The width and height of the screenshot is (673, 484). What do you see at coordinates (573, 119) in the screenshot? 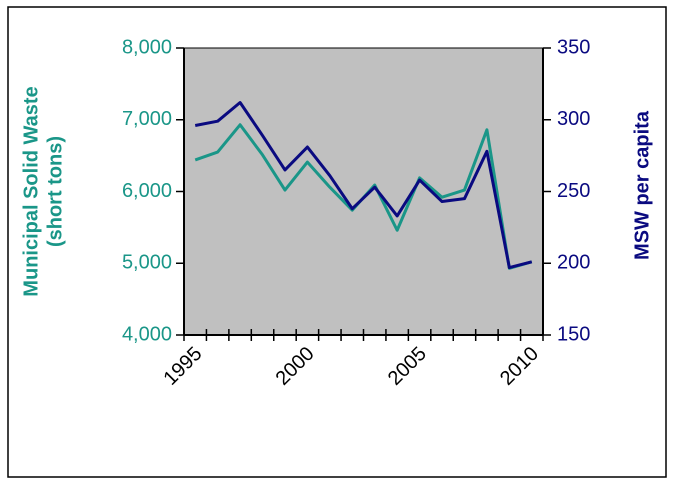
I see `y2-tick-label: 300` at bounding box center [573, 119].